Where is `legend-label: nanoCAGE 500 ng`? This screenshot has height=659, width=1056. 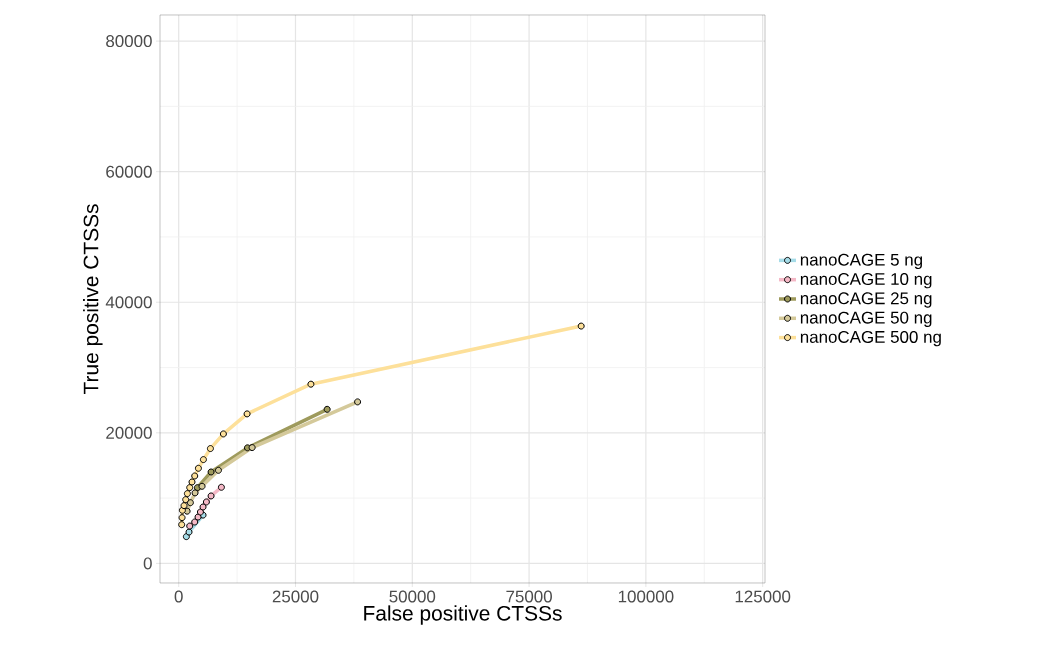 legend-label: nanoCAGE 500 ng is located at coordinates (870, 338).